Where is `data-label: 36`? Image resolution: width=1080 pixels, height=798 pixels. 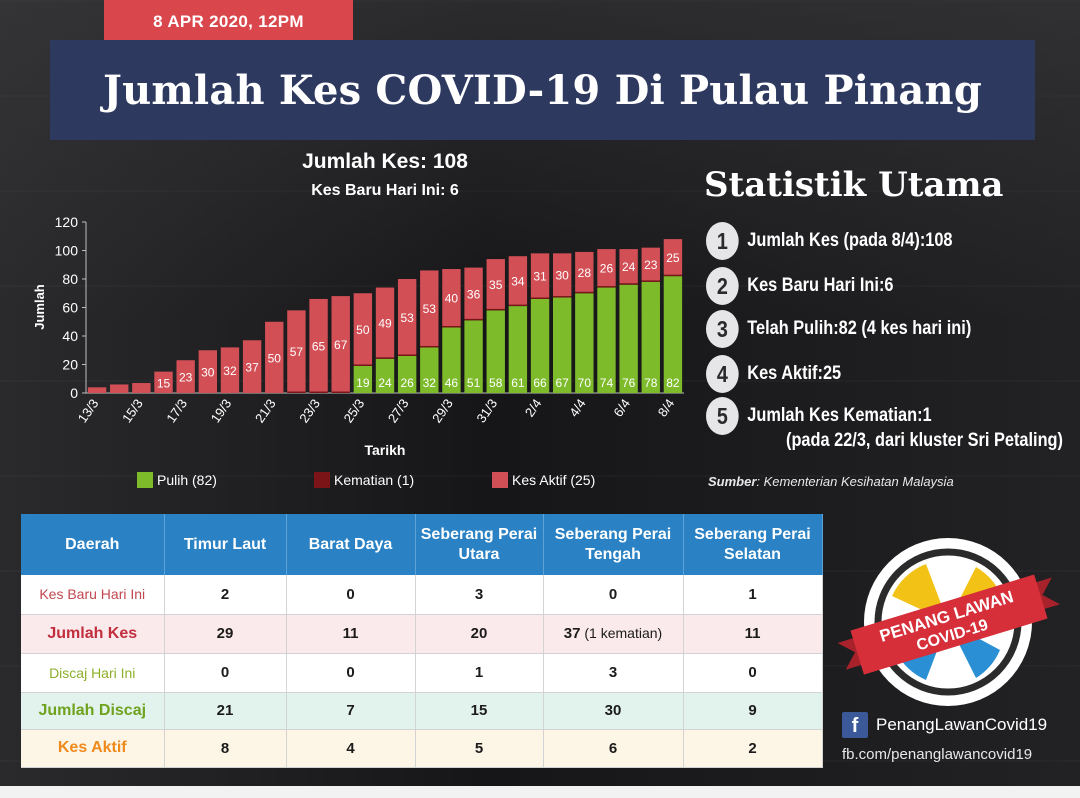 data-label: 36 is located at coordinates (474, 294).